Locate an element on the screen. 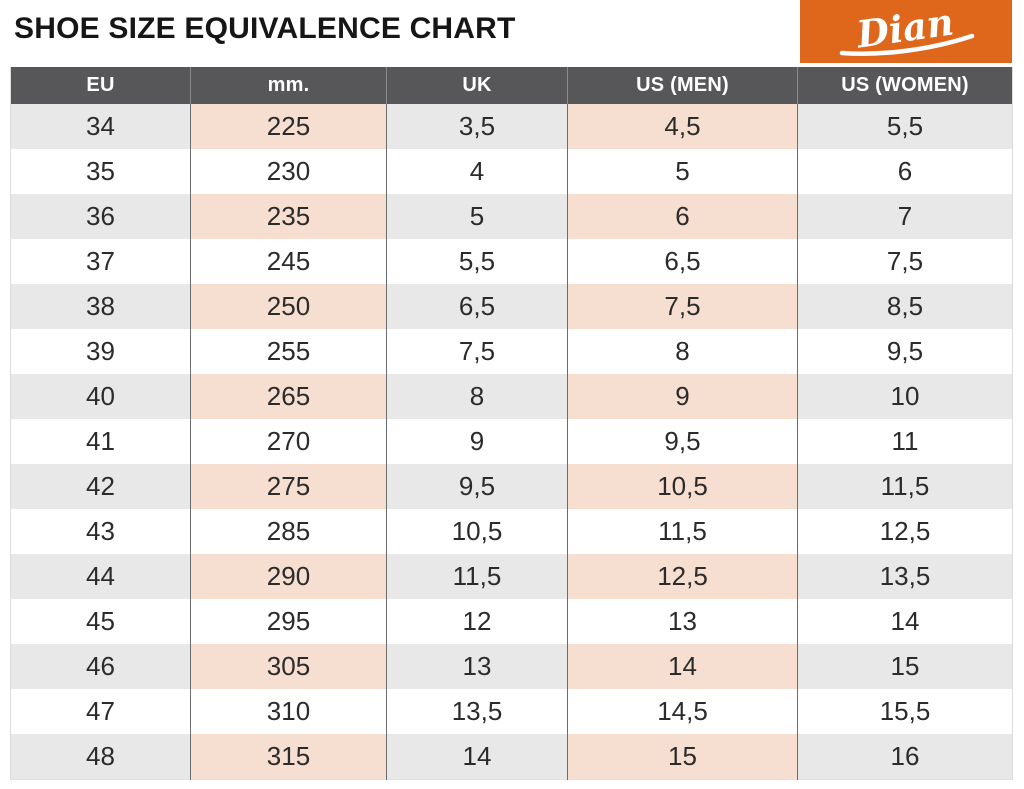 The width and height of the screenshot is (1024, 789). table-row: 46 305 13 14 15 is located at coordinates (511, 666).